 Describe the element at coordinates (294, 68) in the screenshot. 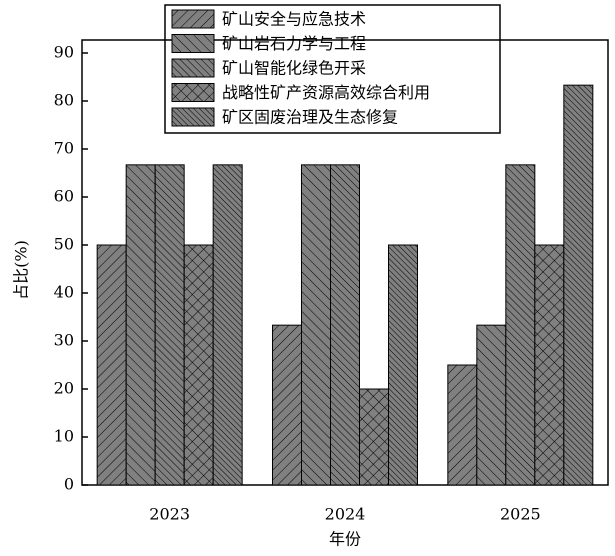

I see `legend-label: 矿山智能化绿色开采` at that location.